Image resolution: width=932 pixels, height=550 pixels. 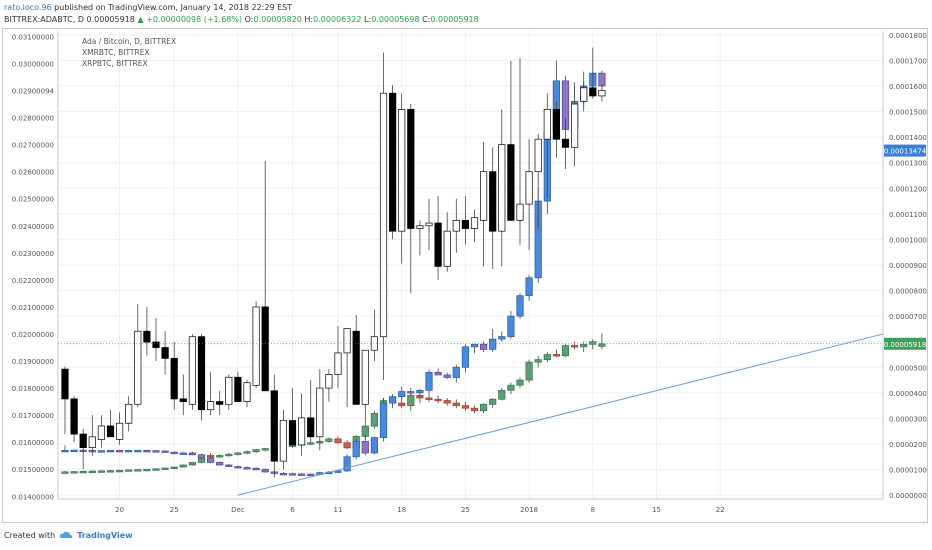 I want to click on left-axis-tick-label: 0.01900000, so click(x=33, y=362).